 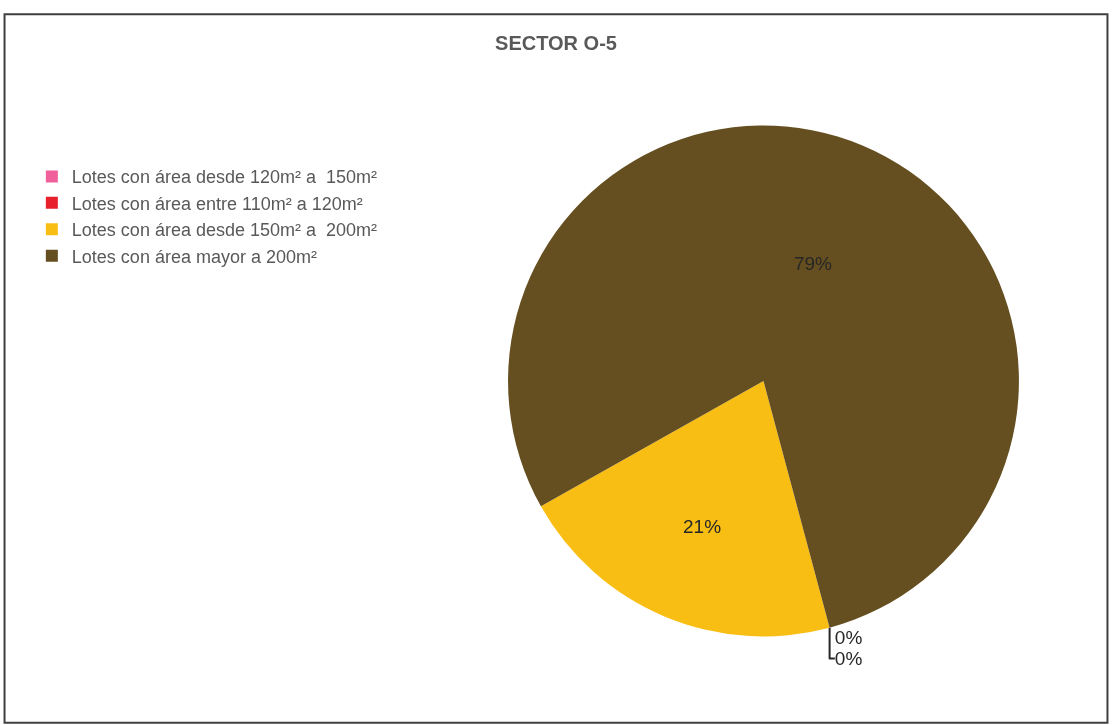 What do you see at coordinates (217, 203) in the screenshot?
I see `legend-label: Lotes con área entre 110m² a 120m²` at bounding box center [217, 203].